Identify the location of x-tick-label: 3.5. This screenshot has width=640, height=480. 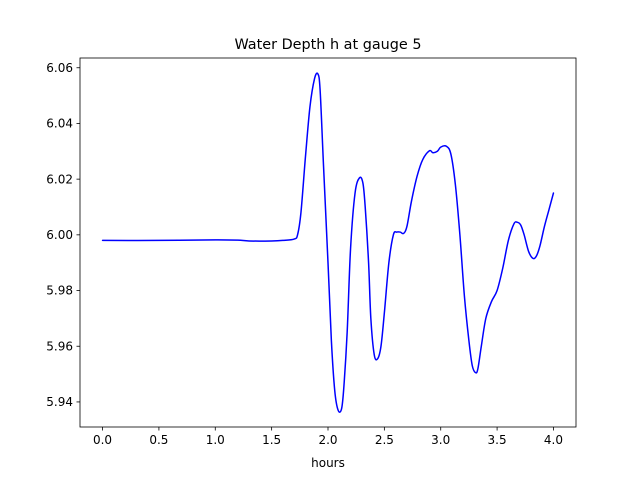
(497, 440).